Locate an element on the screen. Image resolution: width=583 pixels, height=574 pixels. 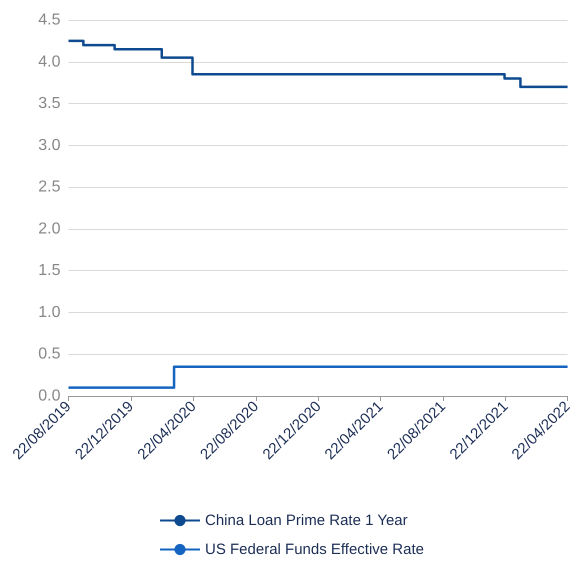
y-tick-label: 0.0 is located at coordinates (49, 396).